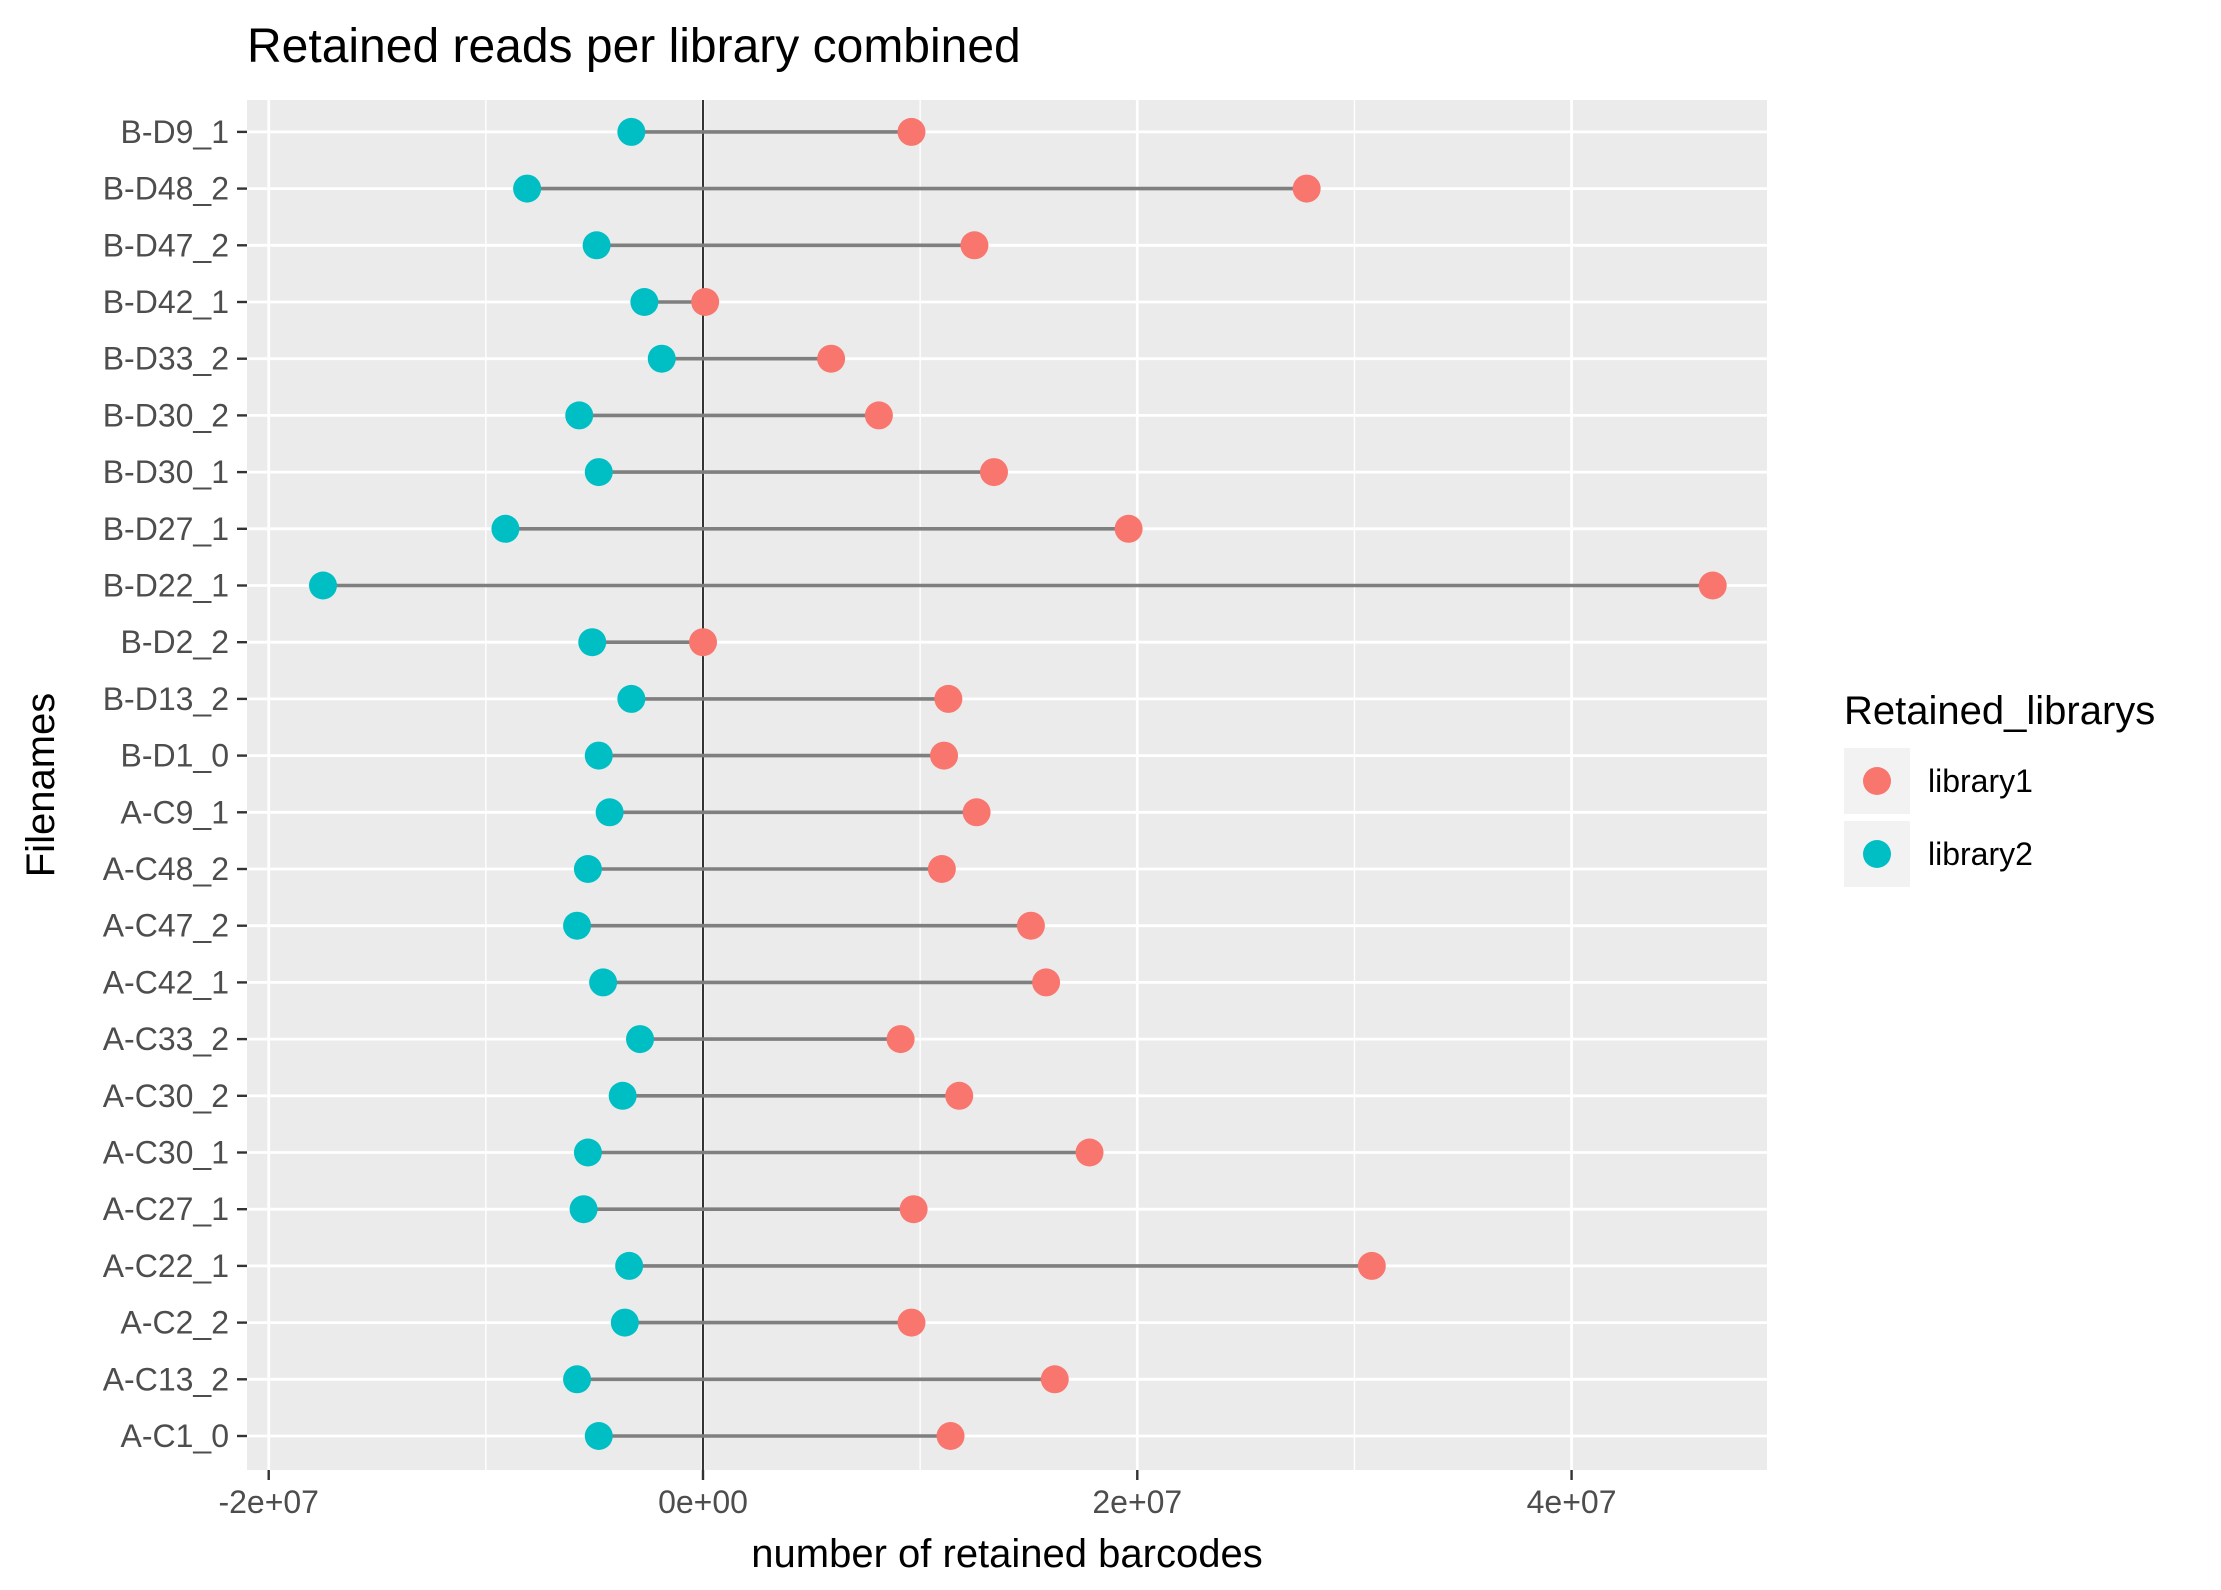 The height and width of the screenshot is (1590, 2221). Describe the element at coordinates (634, 46) in the screenshot. I see `chart-title: Retained reads per library combined` at that location.